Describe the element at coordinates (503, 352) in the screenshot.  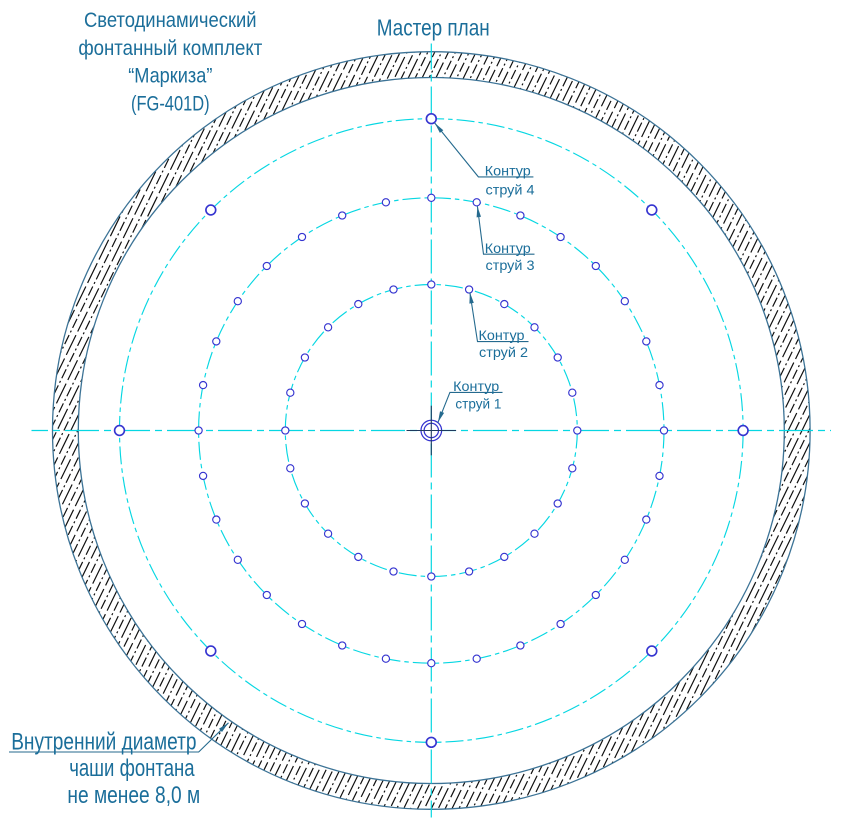
I see `svg-text: струй 2` at that location.